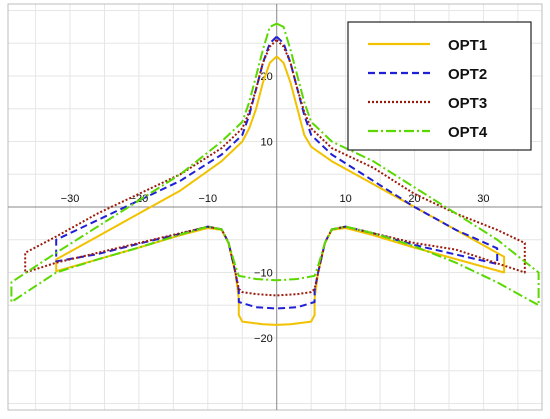  Describe the element at coordinates (207, 199) in the screenshot. I see `x-tick-label: −10` at that location.